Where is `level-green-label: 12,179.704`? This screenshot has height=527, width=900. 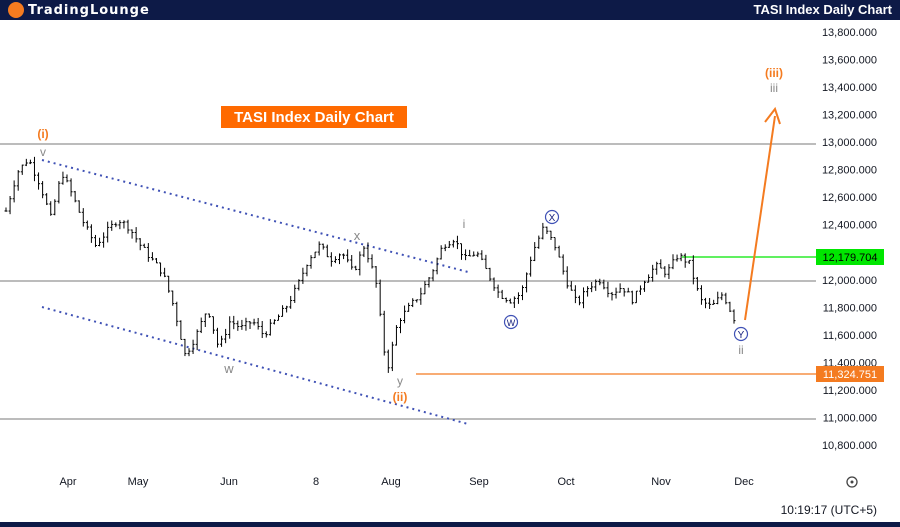
level-green-label: 12,179.704 is located at coordinates (849, 258).